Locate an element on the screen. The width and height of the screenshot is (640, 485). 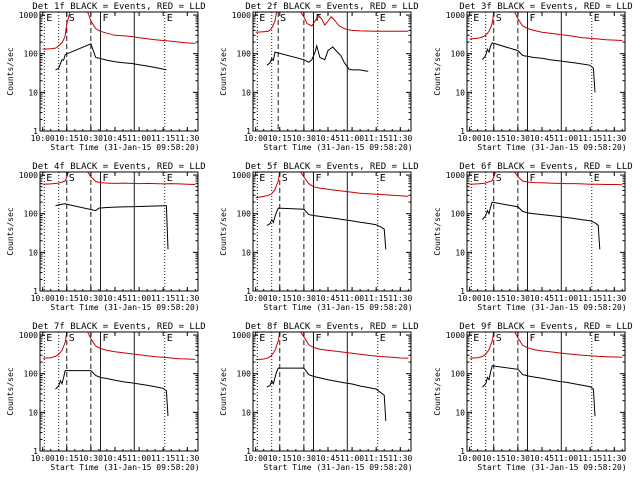
panel-title: Det 9f BLACK = Events, RED = LLD is located at coordinates (545, 327).